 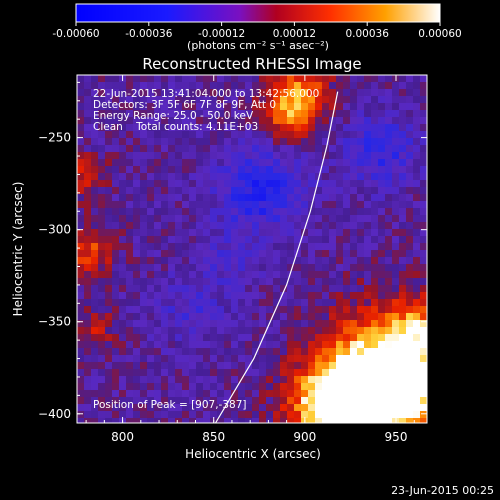 I want to click on annotation-time-range: 22-Jun-2015 13:41:04.000 to 13:42:56.000, so click(x=206, y=94).